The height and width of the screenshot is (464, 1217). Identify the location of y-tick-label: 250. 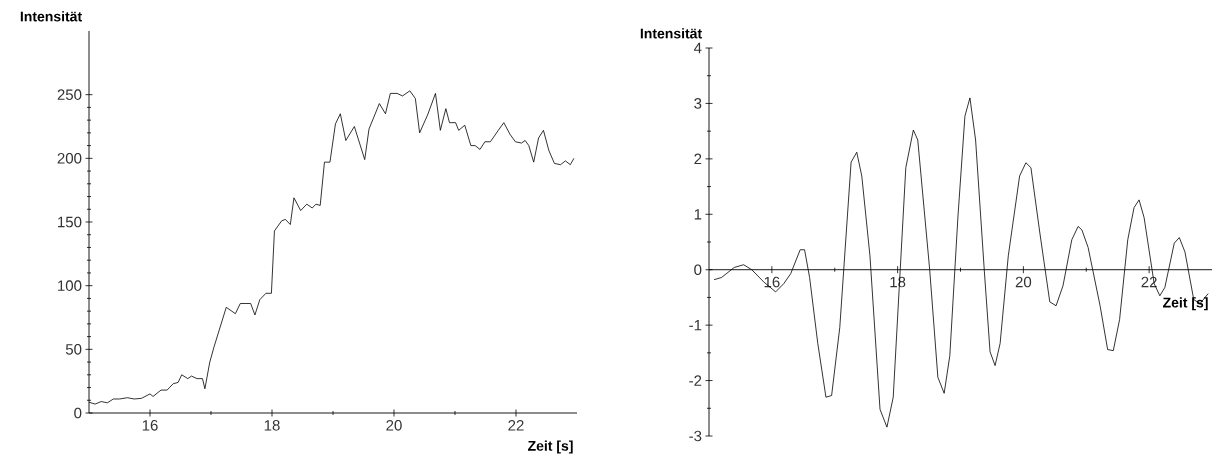
(69, 94).